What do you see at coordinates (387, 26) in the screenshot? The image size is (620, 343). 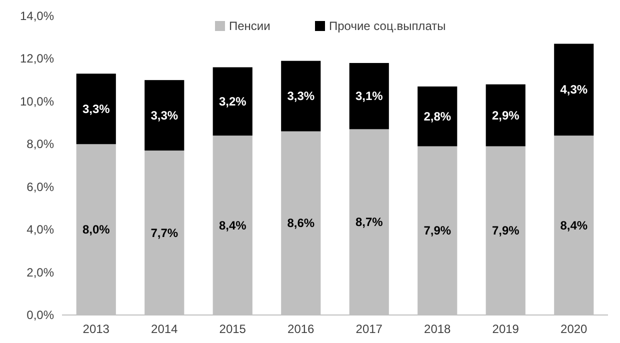 I see `legend-label: Прочие соц.выплаты` at bounding box center [387, 26].